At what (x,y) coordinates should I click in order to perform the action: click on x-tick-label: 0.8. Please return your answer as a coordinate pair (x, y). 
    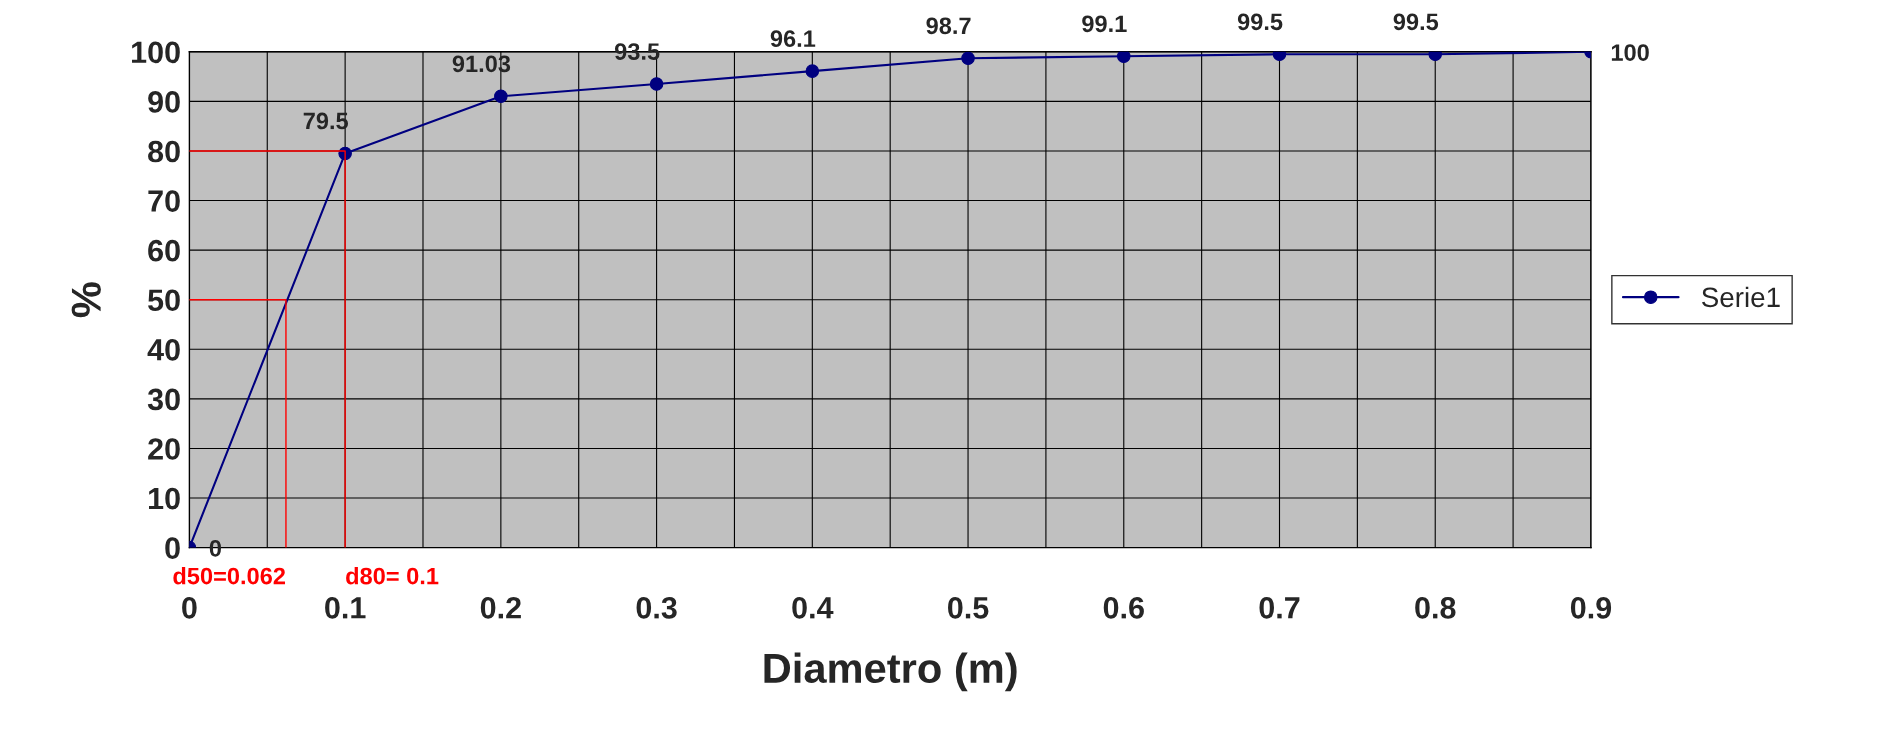
    Looking at the image, I should click on (1435, 608).